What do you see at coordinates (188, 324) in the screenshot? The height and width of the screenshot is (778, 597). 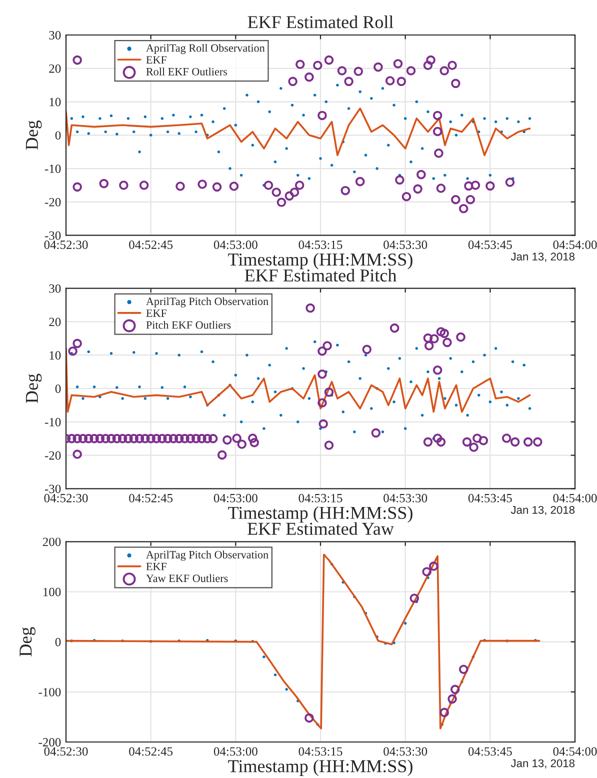 I see `legend-label: Pitch EKF Outliers` at bounding box center [188, 324].